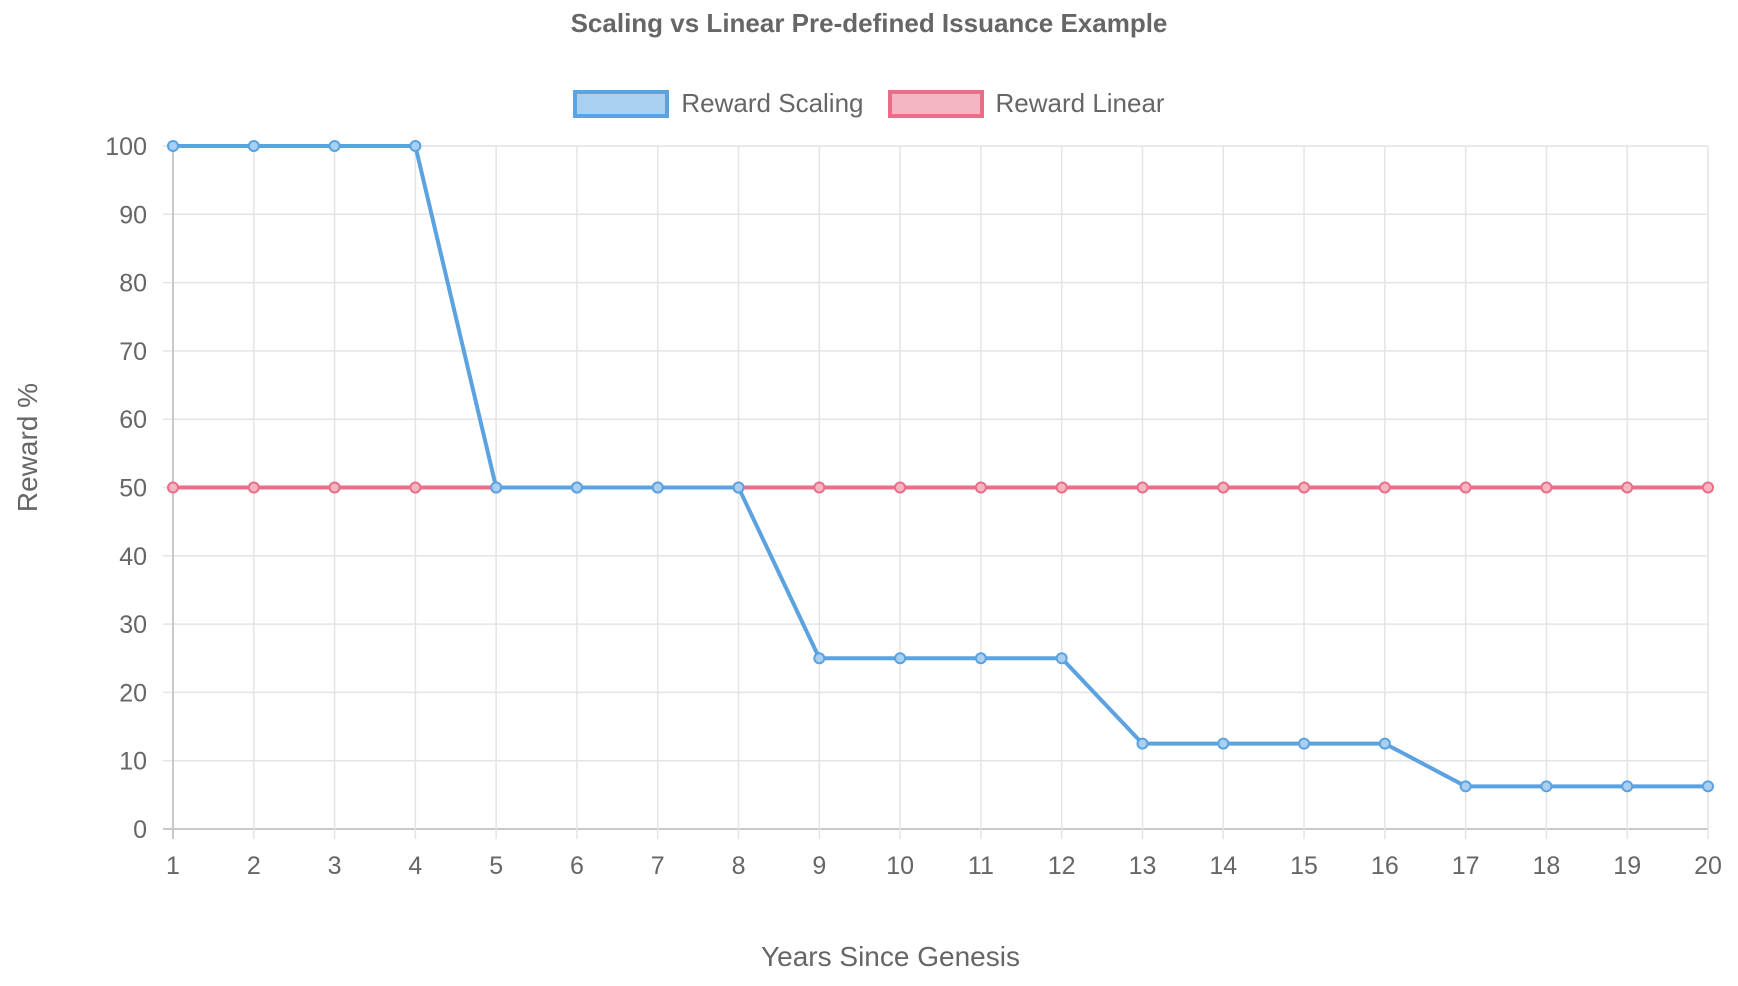  What do you see at coordinates (1223, 866) in the screenshot?
I see `x-tick-label: 14` at bounding box center [1223, 866].